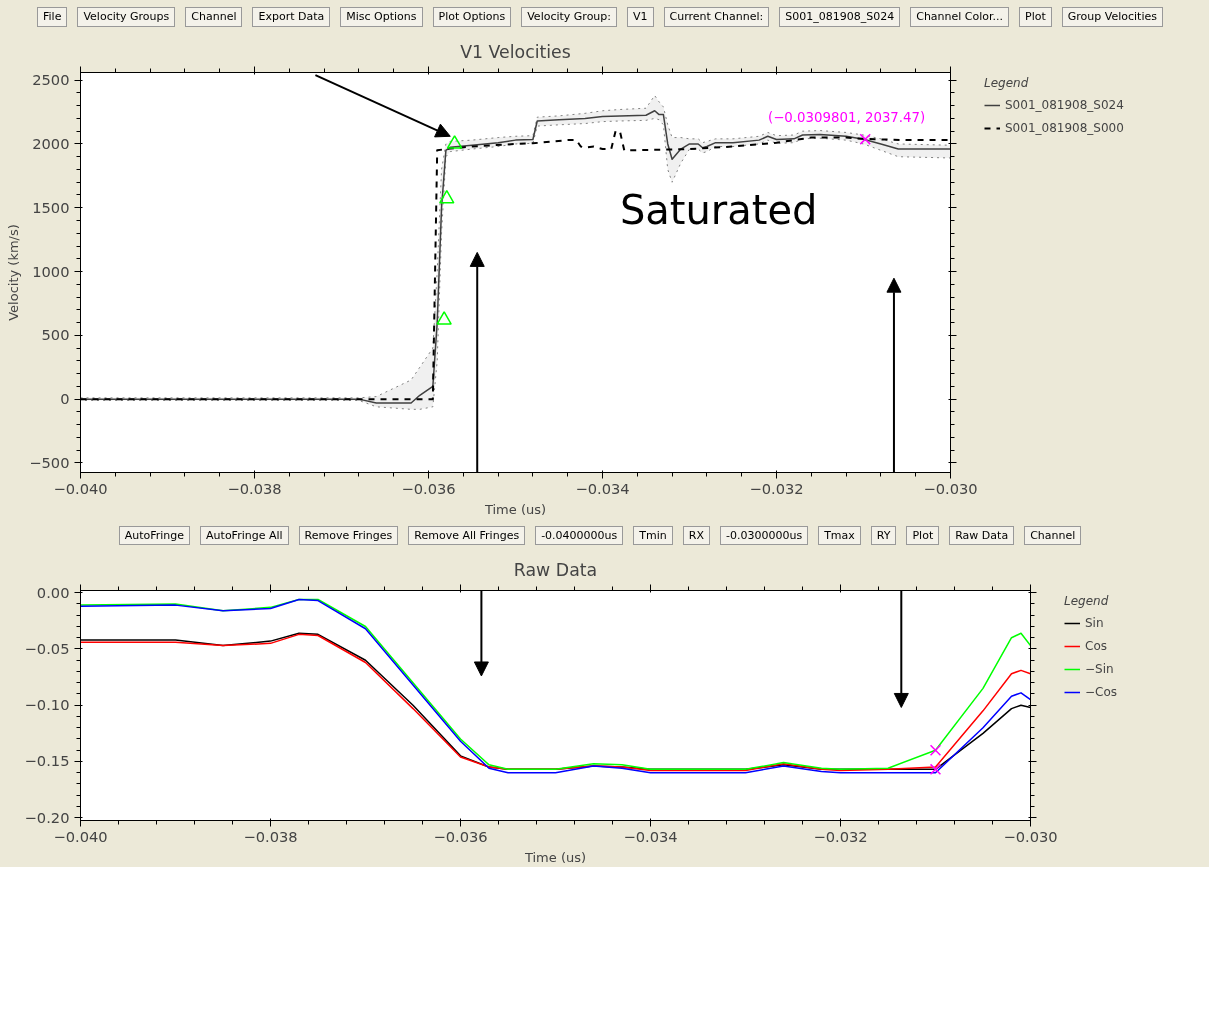  Describe the element at coordinates (555, 569) in the screenshot. I see `chart-title: Raw Data` at that location.